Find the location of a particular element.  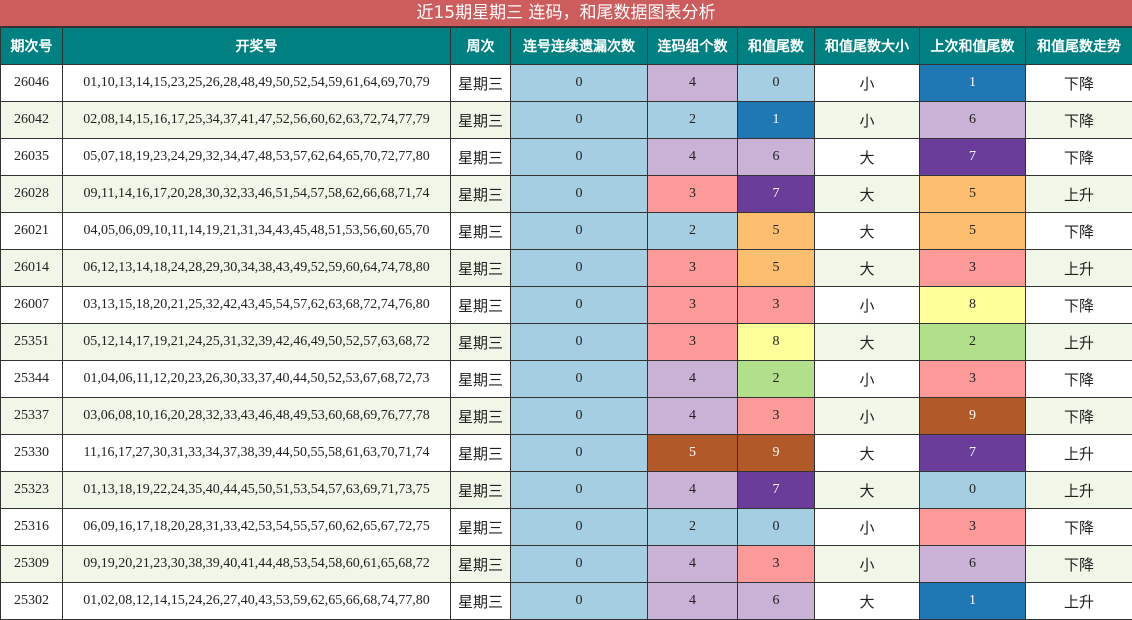

tail-cell: 8 is located at coordinates (776, 342).